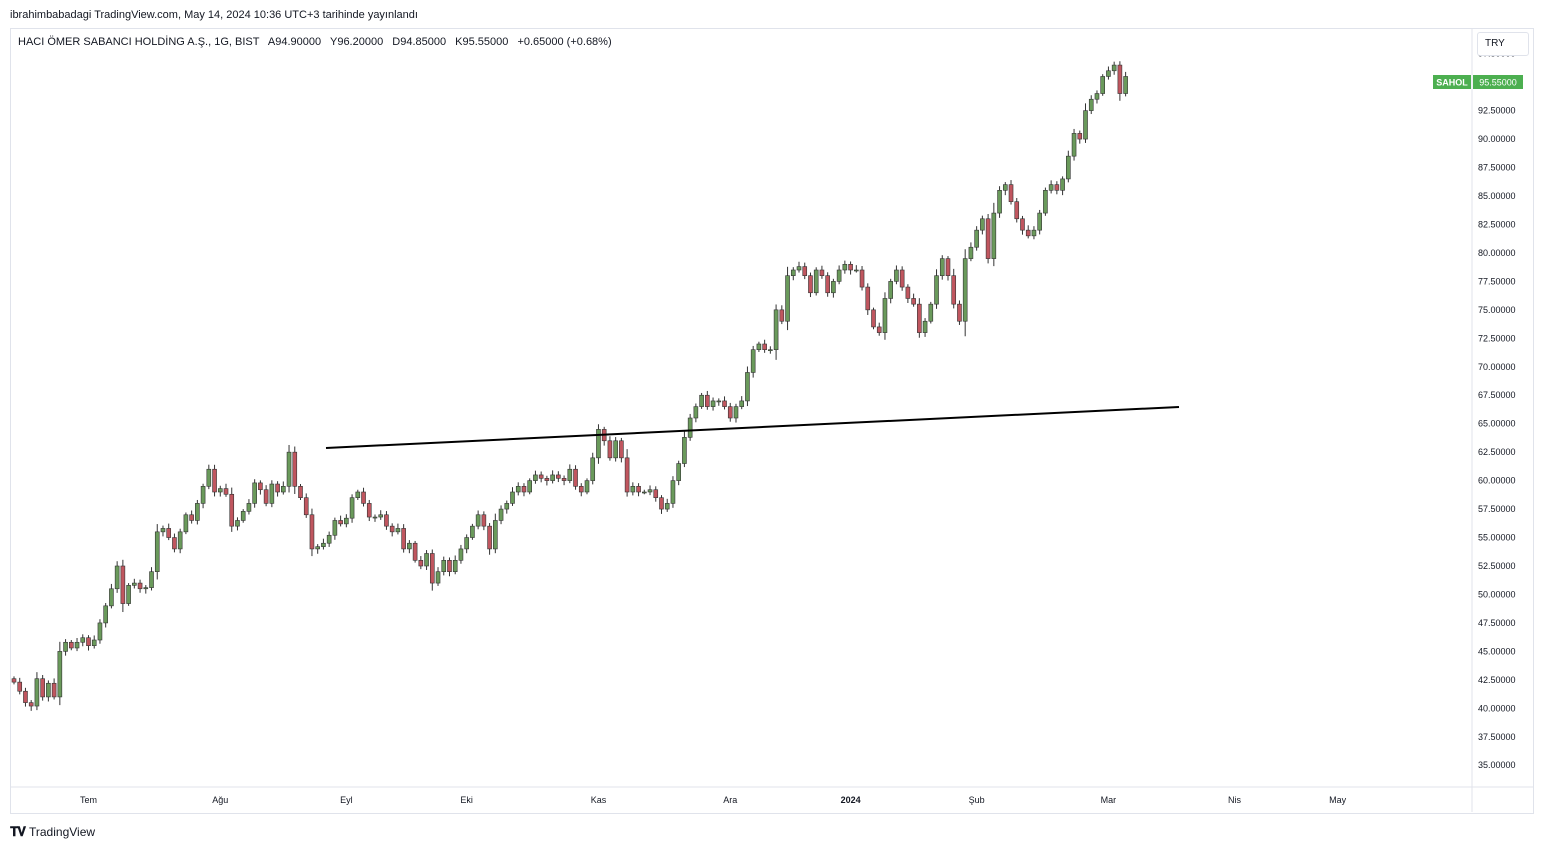 Image resolution: width=1544 pixels, height=849 pixels. I want to click on x-tick-label: 2024, so click(851, 800).